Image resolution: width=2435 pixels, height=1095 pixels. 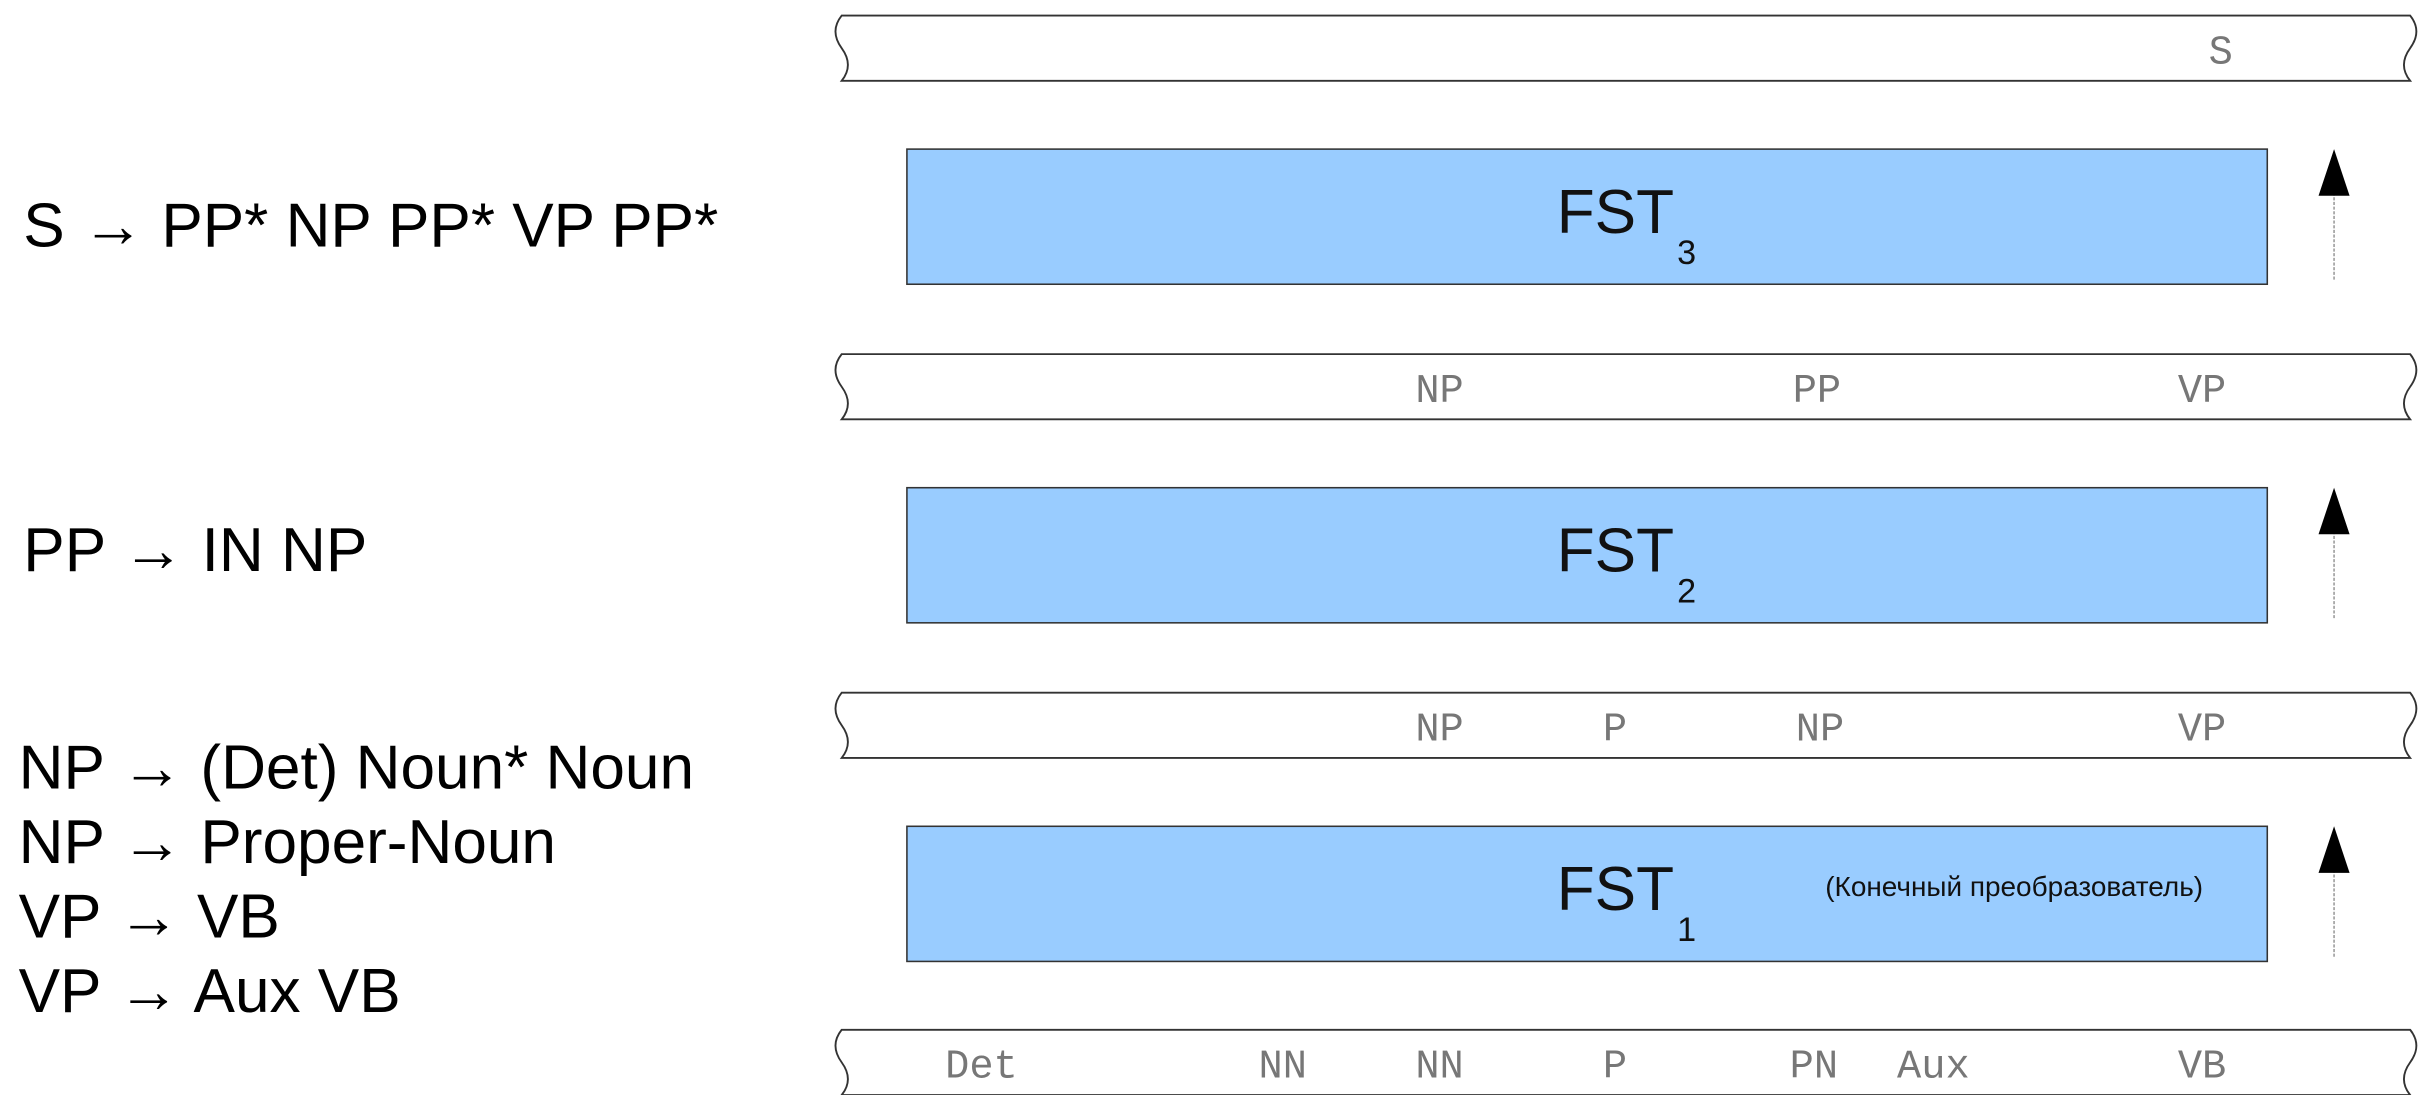 I want to click on grammar-rule: VP → VB, so click(x=149, y=916).